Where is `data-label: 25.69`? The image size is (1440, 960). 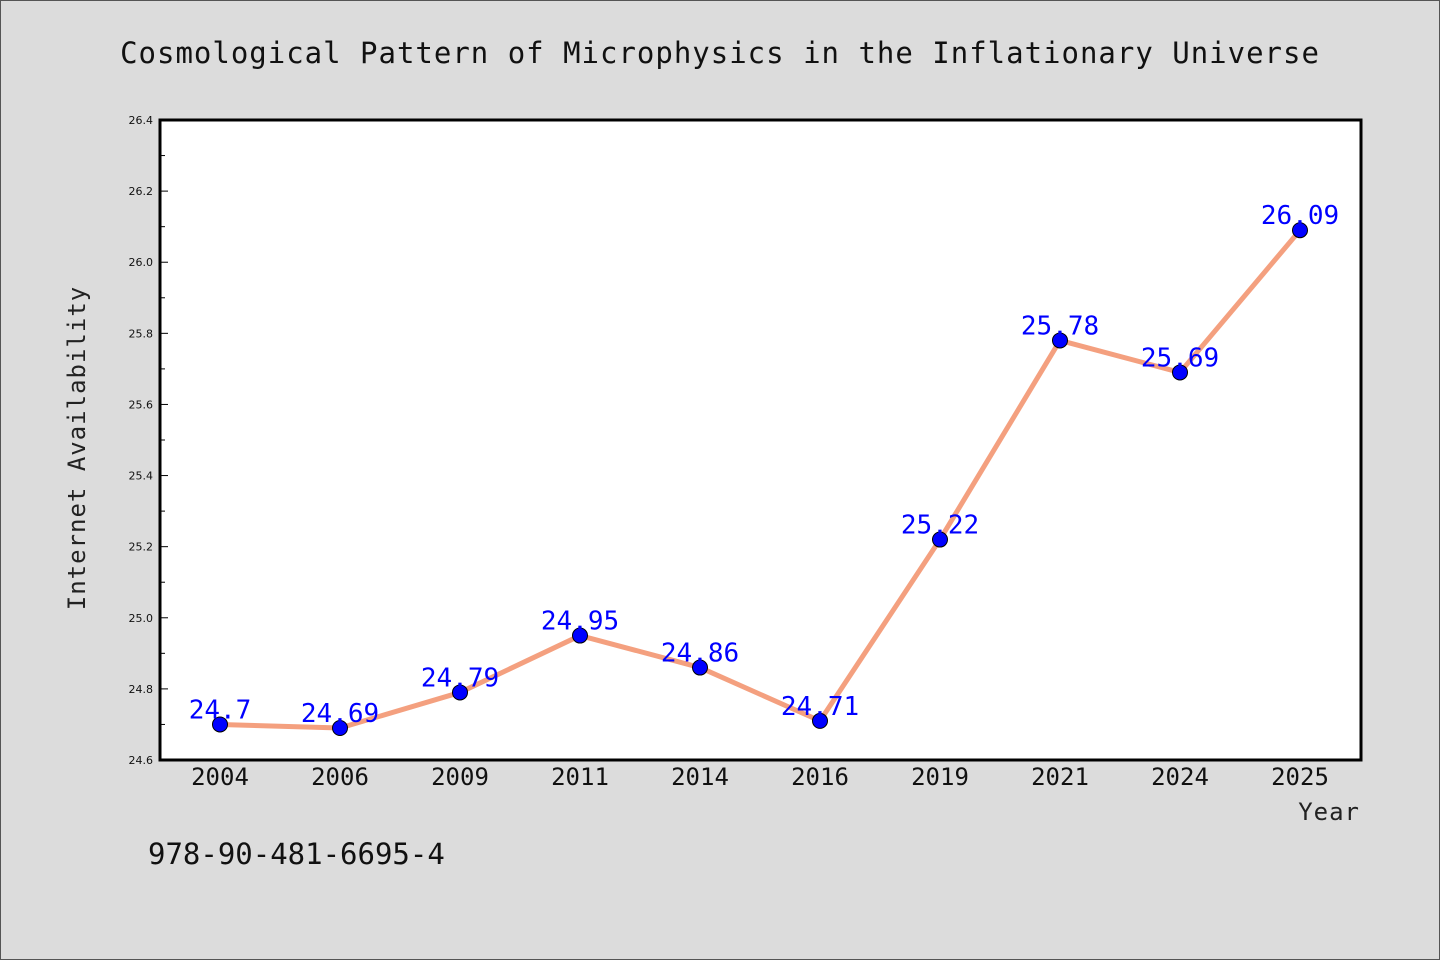
data-label: 25.69 is located at coordinates (1180, 358).